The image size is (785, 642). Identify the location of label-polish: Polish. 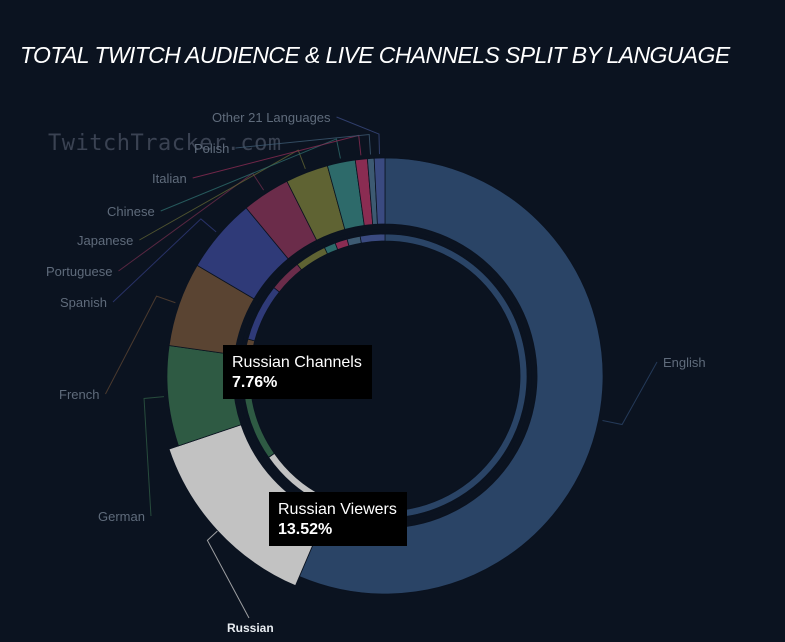
(211, 148).